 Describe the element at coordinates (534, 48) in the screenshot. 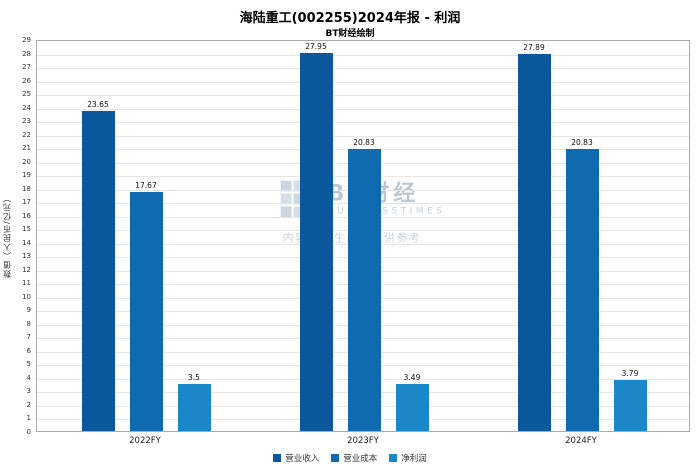

I see `bar-value-label: 27.89` at that location.